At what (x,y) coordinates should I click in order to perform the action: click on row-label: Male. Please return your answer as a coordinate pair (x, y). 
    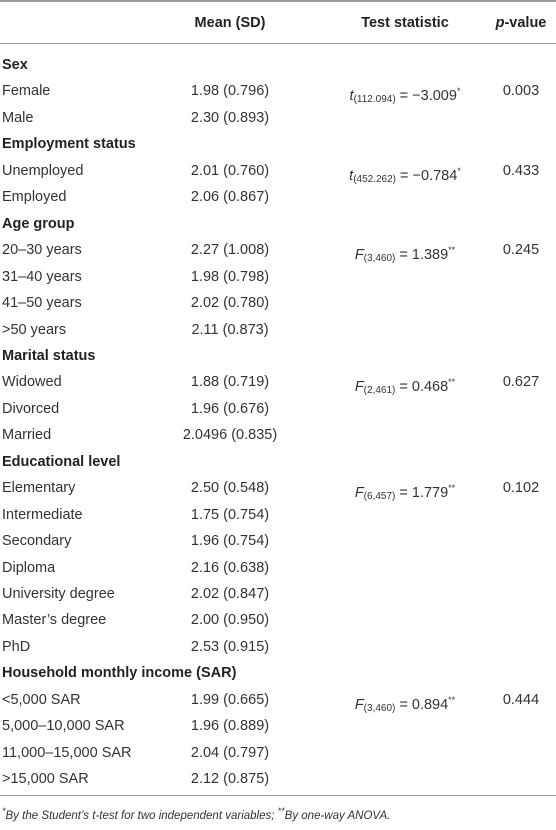
    Looking at the image, I should click on (18, 117).